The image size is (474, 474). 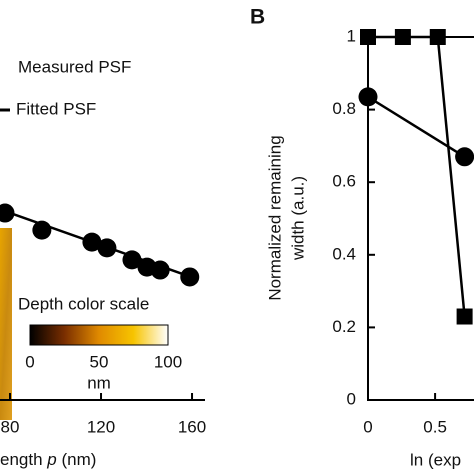 What do you see at coordinates (10, 426) in the screenshot?
I see `x-tick-label: 80` at bounding box center [10, 426].